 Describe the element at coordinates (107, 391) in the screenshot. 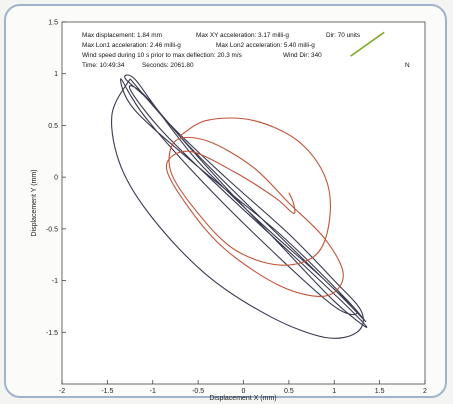

I see `x-tick-label: -1.5` at that location.